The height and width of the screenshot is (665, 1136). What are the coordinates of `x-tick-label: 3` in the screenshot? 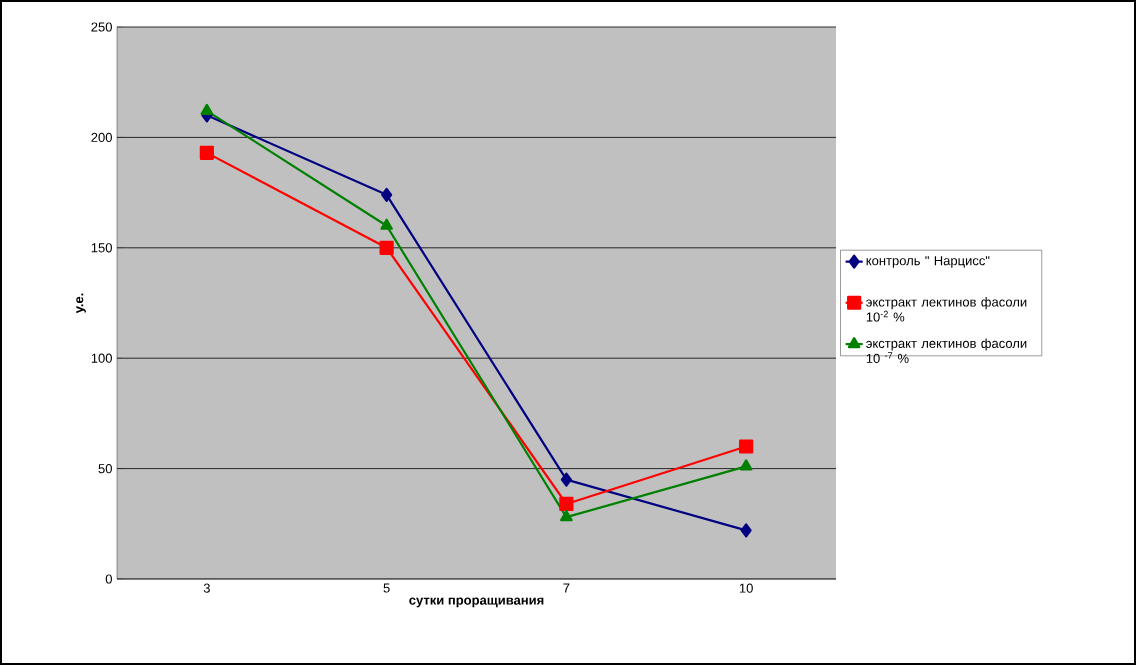 It's located at (206, 588).